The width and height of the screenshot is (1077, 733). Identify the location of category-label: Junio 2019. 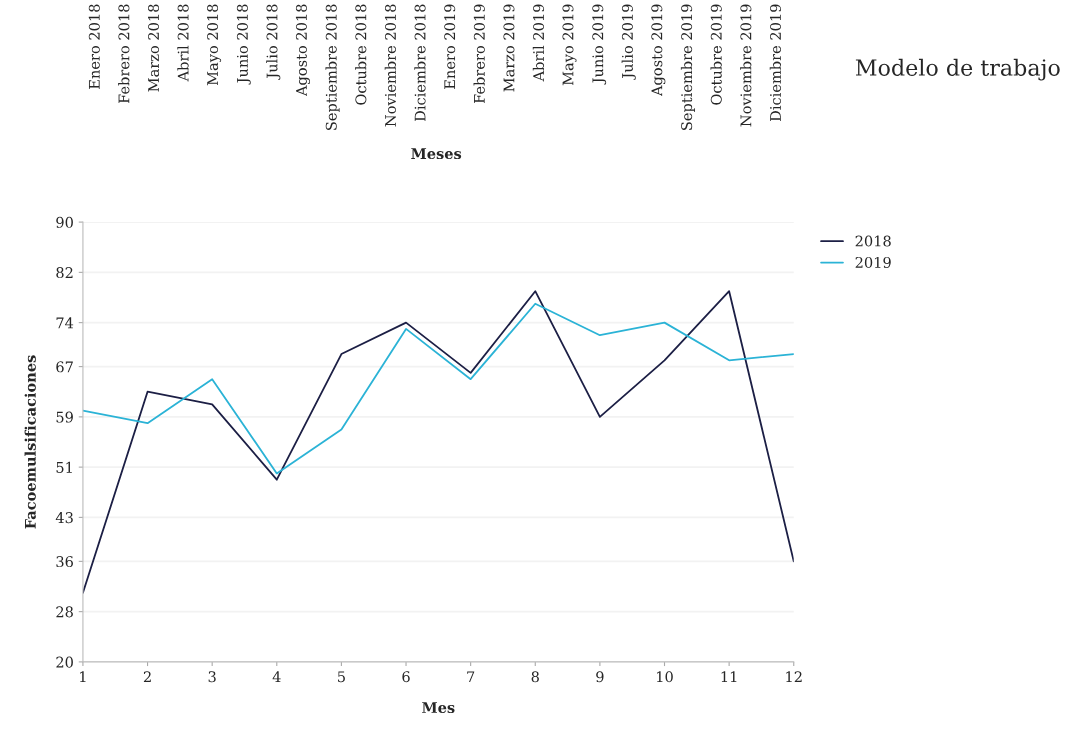
(599, 44).